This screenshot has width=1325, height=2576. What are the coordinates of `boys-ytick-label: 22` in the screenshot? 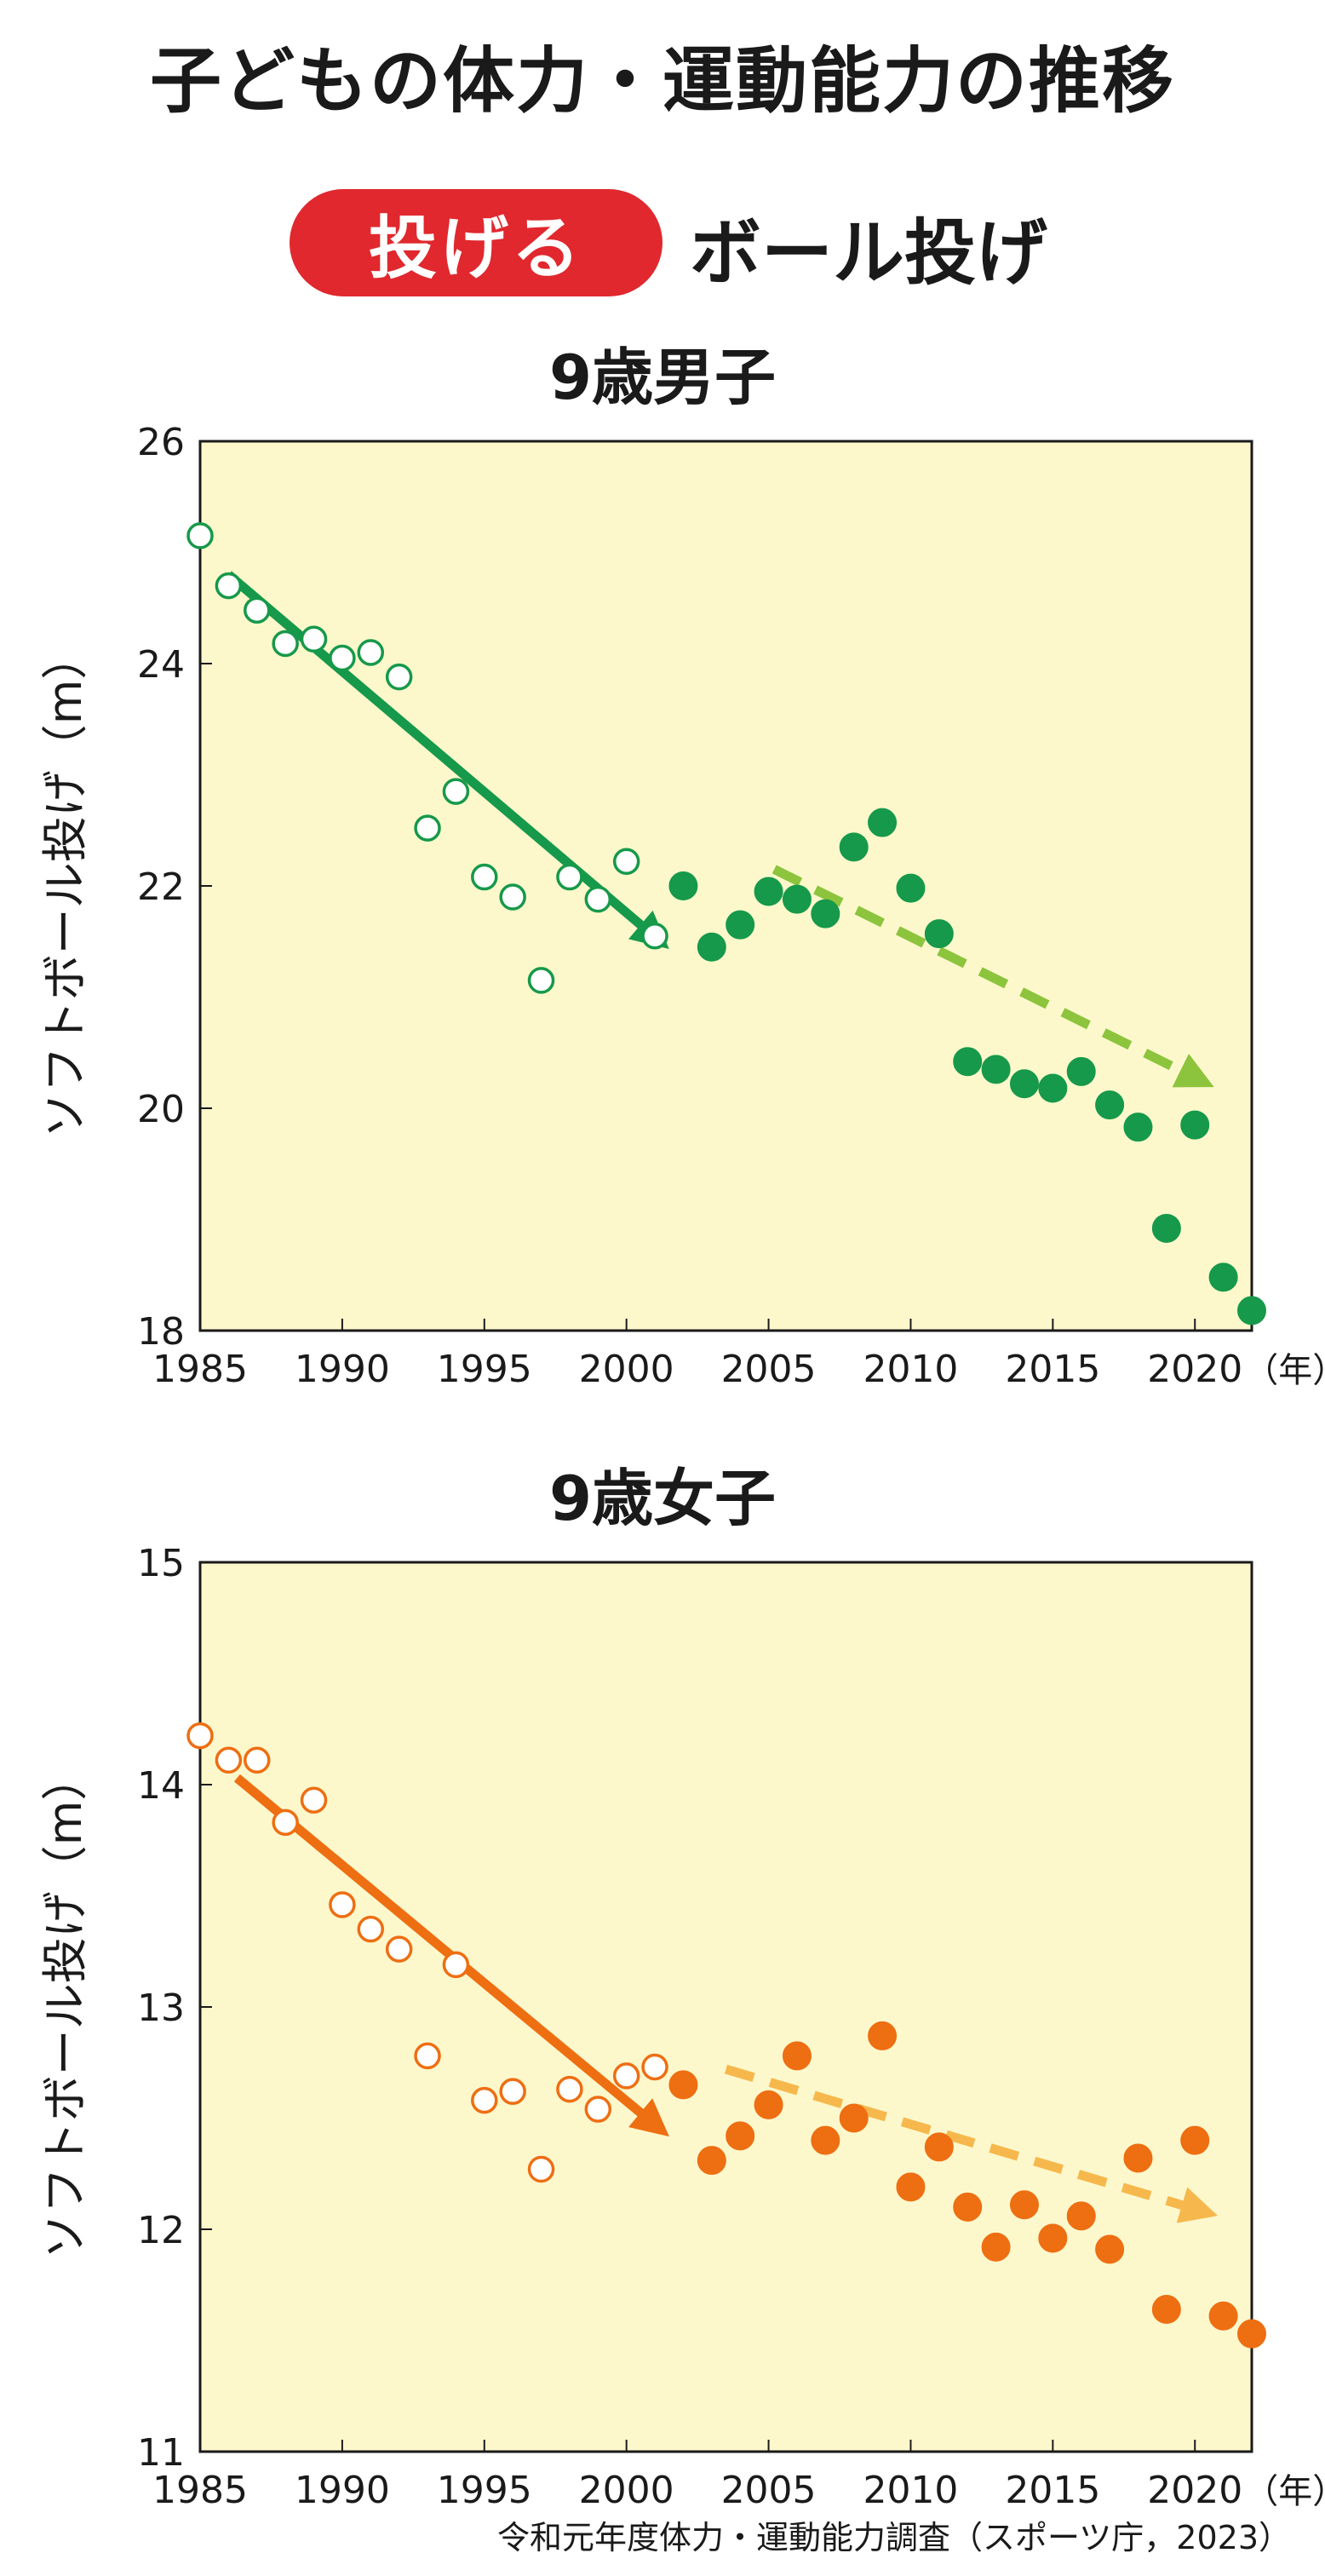 It's located at (161, 887).